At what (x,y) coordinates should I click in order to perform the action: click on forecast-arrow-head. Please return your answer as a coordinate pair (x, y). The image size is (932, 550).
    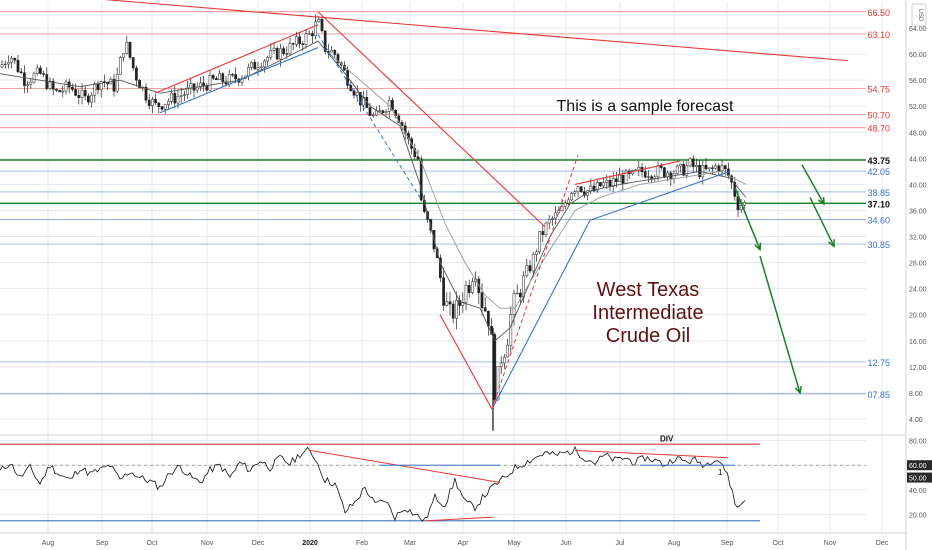
    Looking at the image, I should click on (798, 390).